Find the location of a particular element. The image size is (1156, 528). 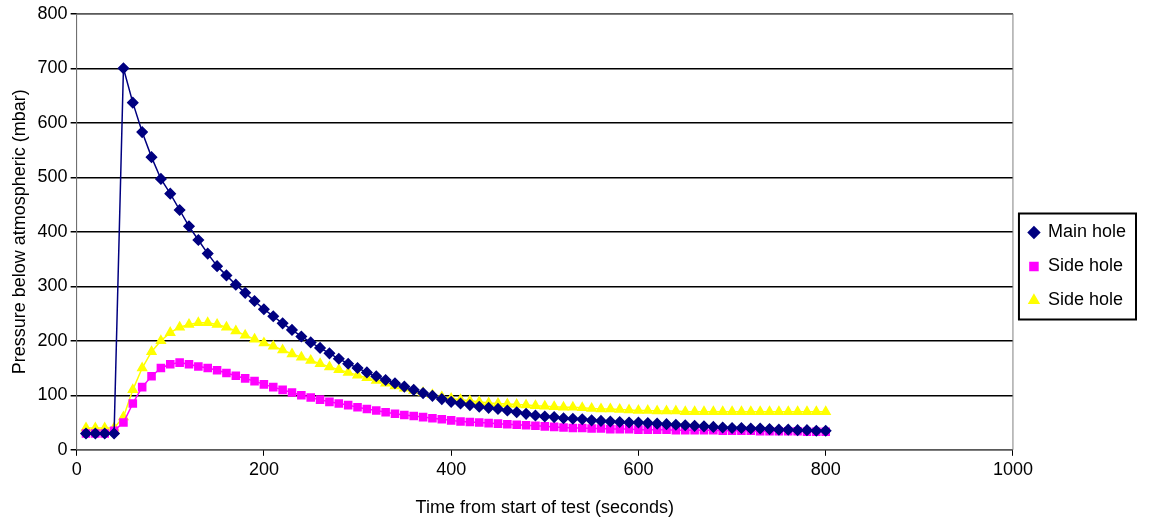

y-tick-label: 500 is located at coordinates (52, 176).